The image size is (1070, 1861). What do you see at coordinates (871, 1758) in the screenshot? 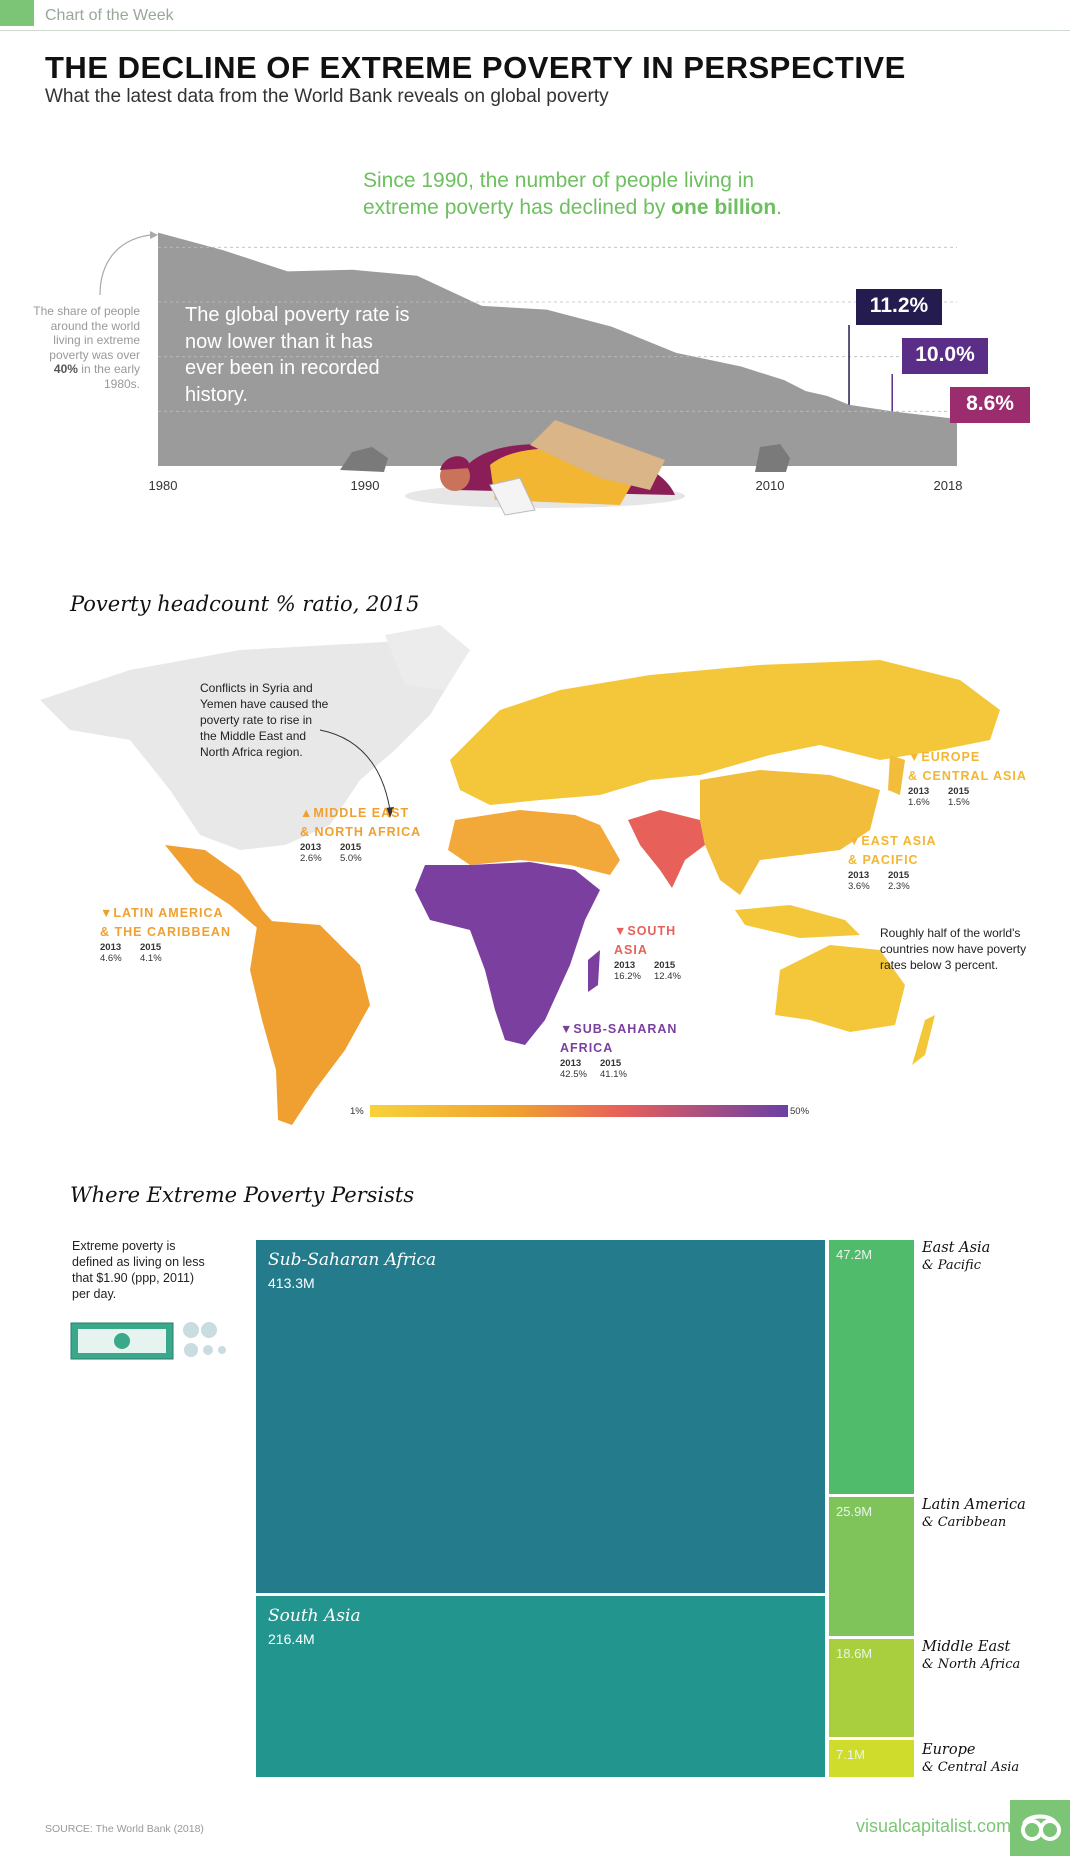
I see `treemap-cell-europe: 7.1M` at bounding box center [871, 1758].